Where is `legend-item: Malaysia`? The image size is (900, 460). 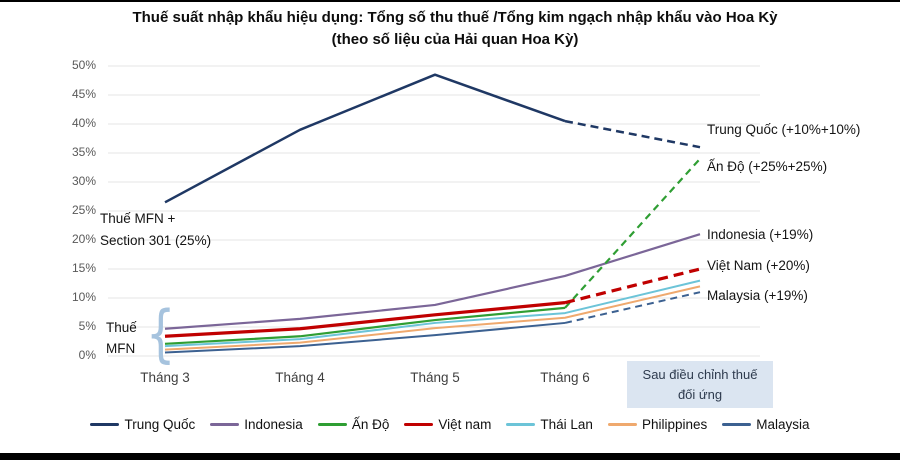
legend-item: Malaysia is located at coordinates (766, 424).